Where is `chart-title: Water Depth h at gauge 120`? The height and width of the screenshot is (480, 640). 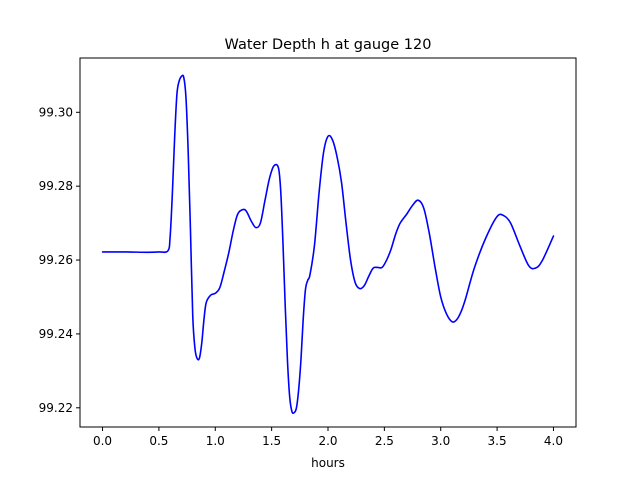
chart-title: Water Depth h at gauge 120 is located at coordinates (328, 45).